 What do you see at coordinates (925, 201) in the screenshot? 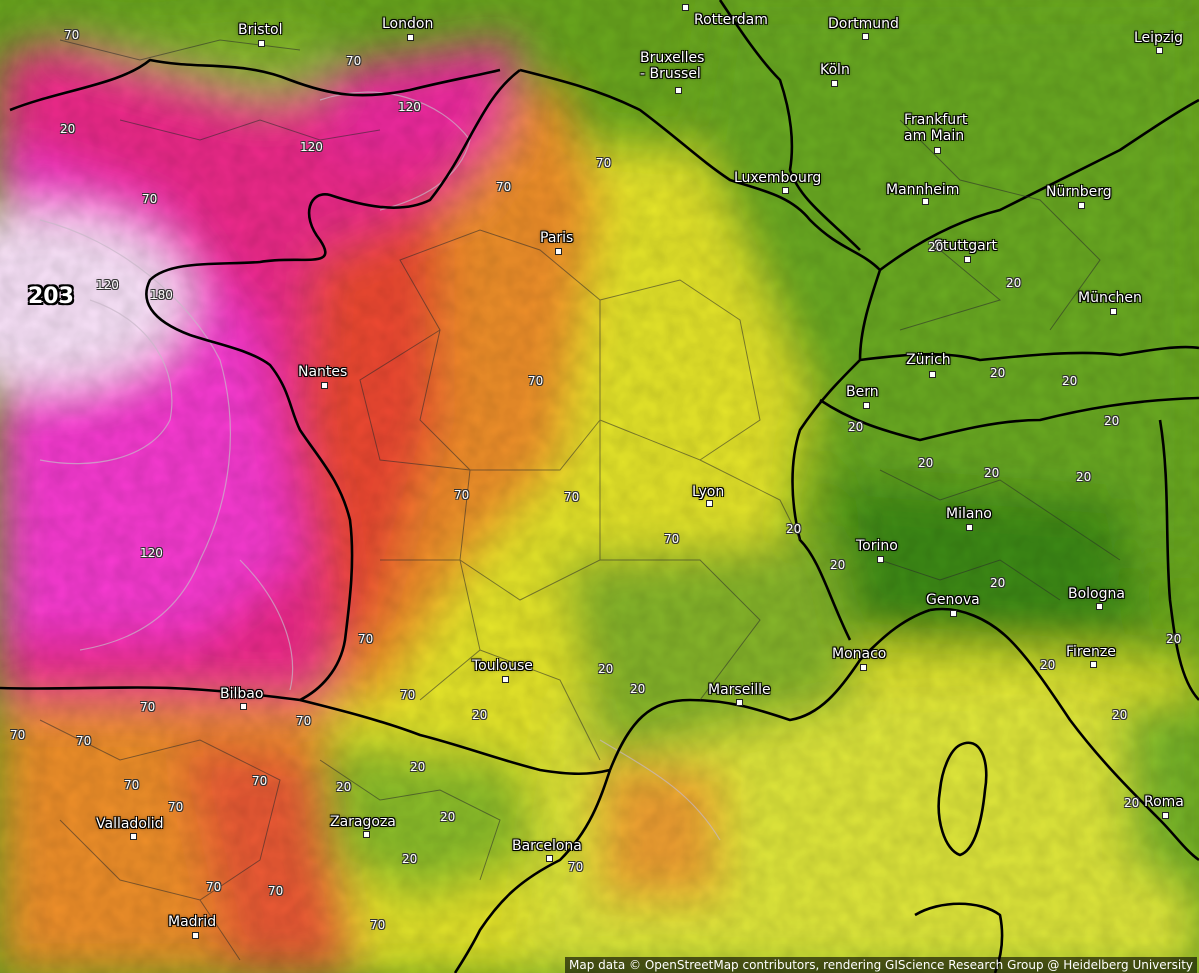
I see `city-marker-mannheim` at bounding box center [925, 201].